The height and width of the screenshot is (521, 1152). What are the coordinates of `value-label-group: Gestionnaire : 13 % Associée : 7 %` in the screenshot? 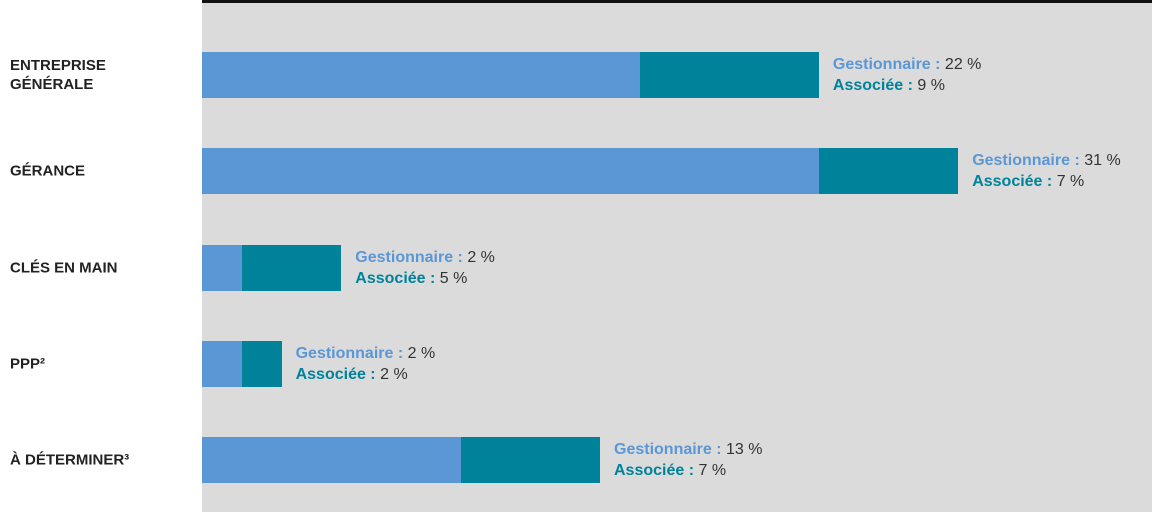 It's located at (688, 460).